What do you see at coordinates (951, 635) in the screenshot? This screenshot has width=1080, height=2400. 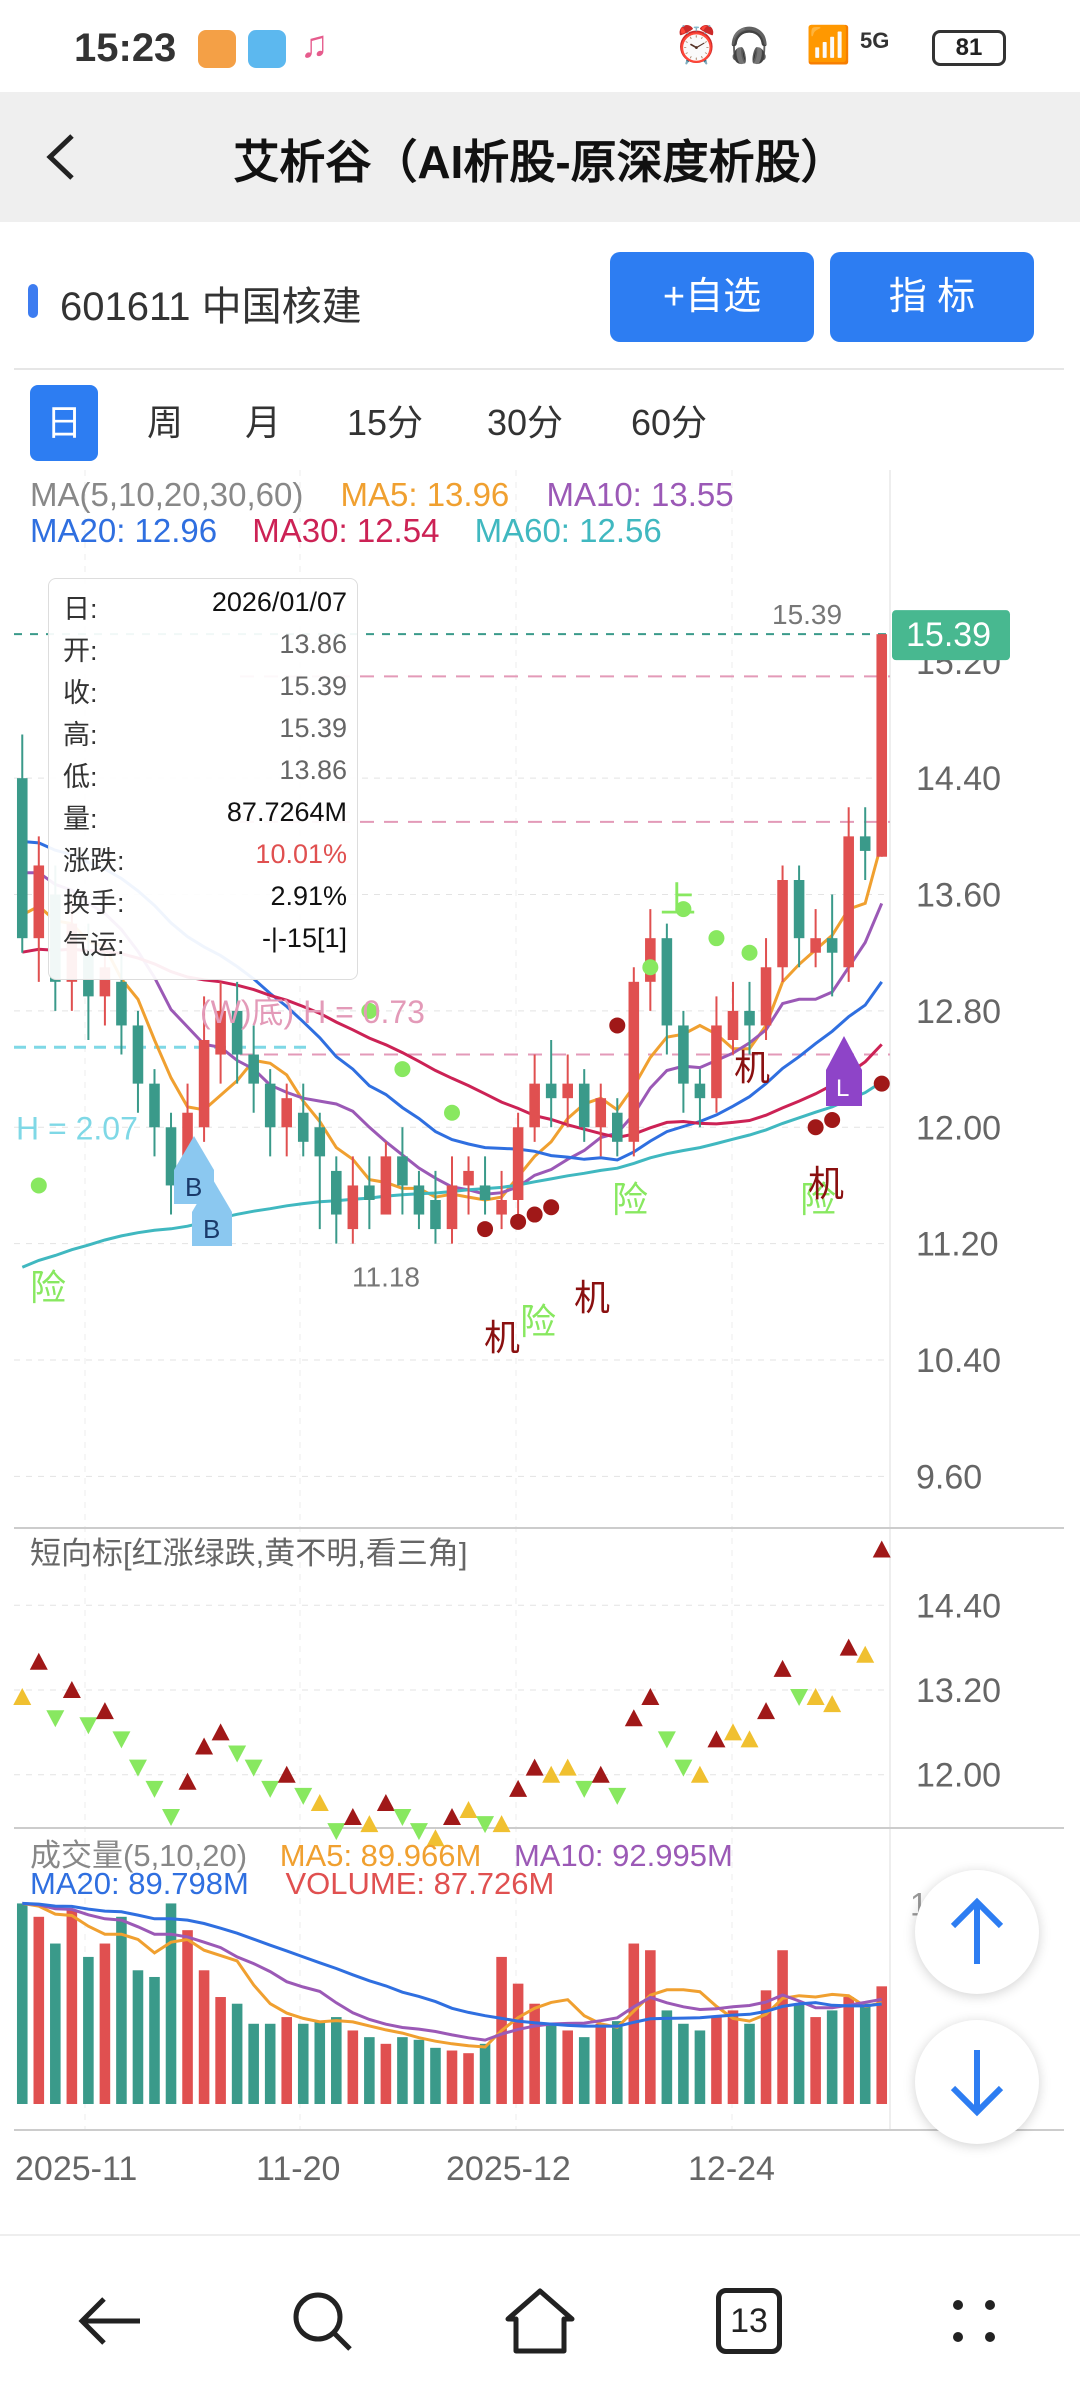 I see `current-price-tag` at bounding box center [951, 635].